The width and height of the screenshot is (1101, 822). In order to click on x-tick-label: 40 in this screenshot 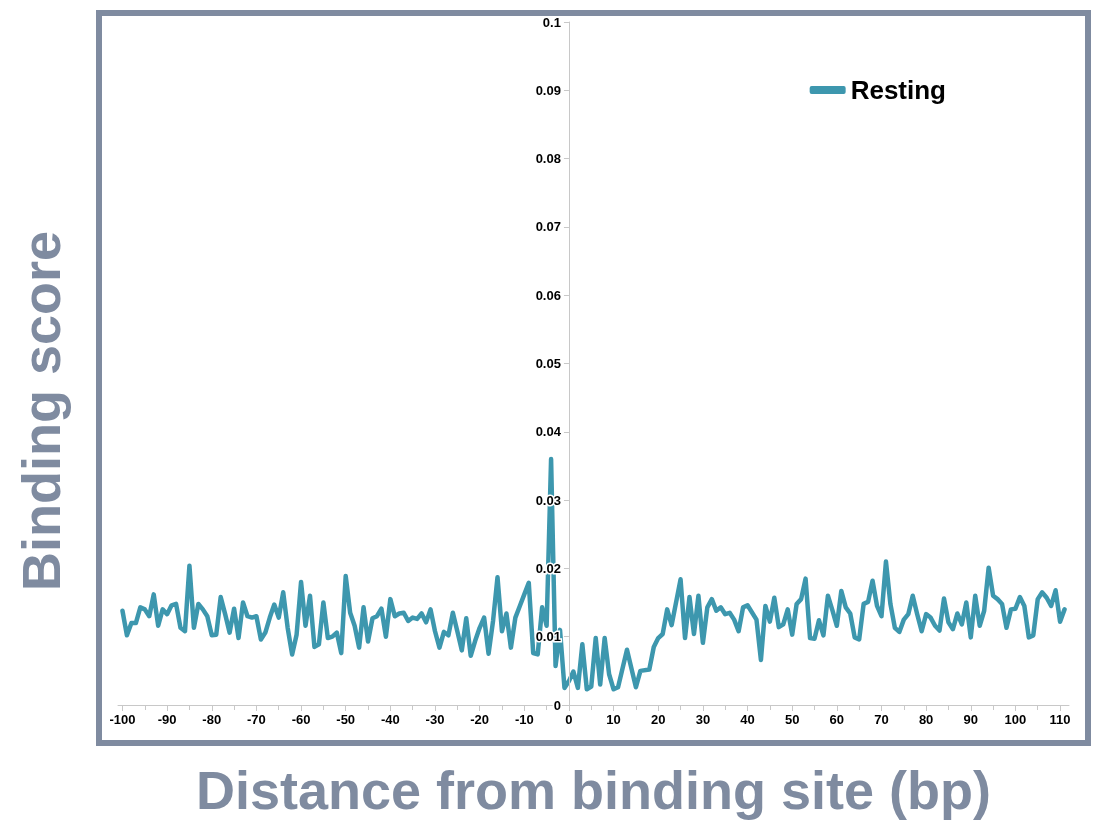, I will do `click(747, 719)`.